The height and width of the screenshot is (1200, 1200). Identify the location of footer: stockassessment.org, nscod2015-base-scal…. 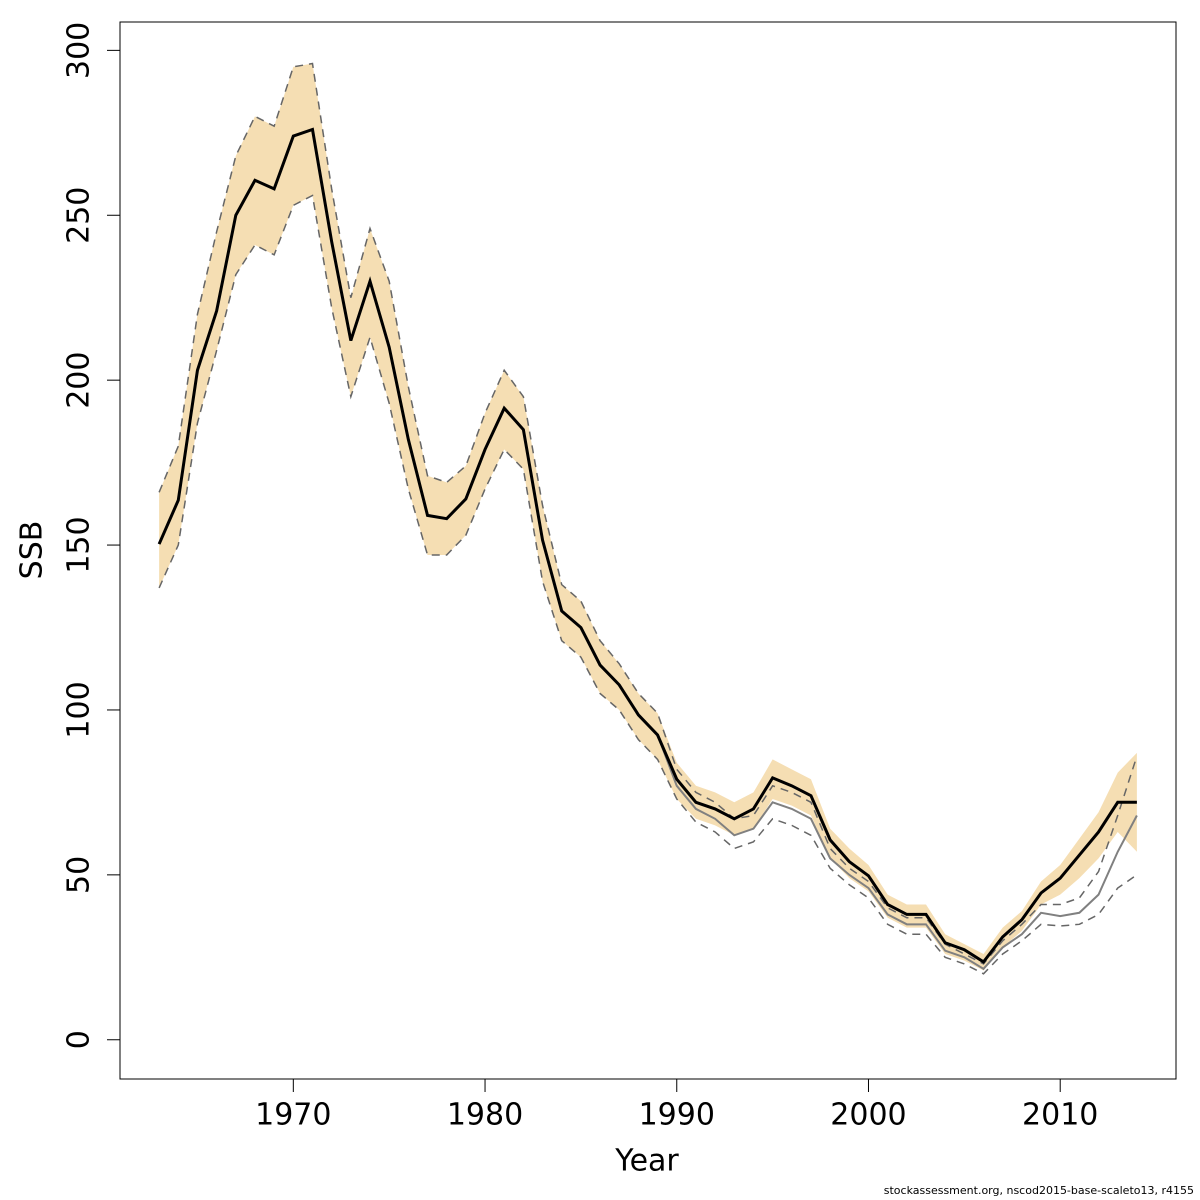
(1039, 1190).